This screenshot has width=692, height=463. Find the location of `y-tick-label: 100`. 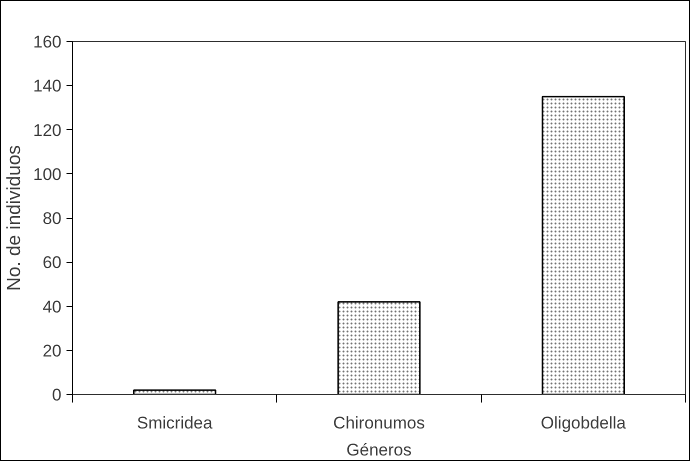

y-tick-label: 100 is located at coordinates (47, 174).